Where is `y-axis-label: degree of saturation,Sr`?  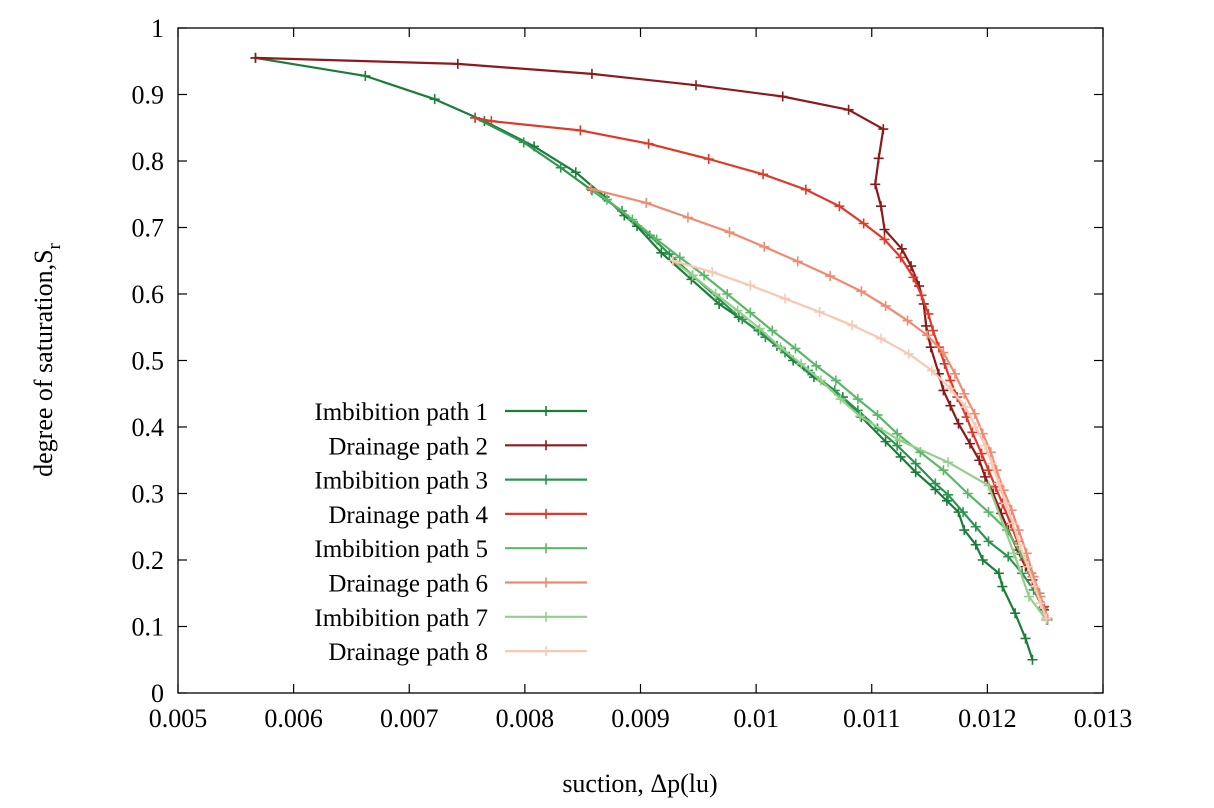
y-axis-label: degree of saturation,Sr is located at coordinates (47, 359).